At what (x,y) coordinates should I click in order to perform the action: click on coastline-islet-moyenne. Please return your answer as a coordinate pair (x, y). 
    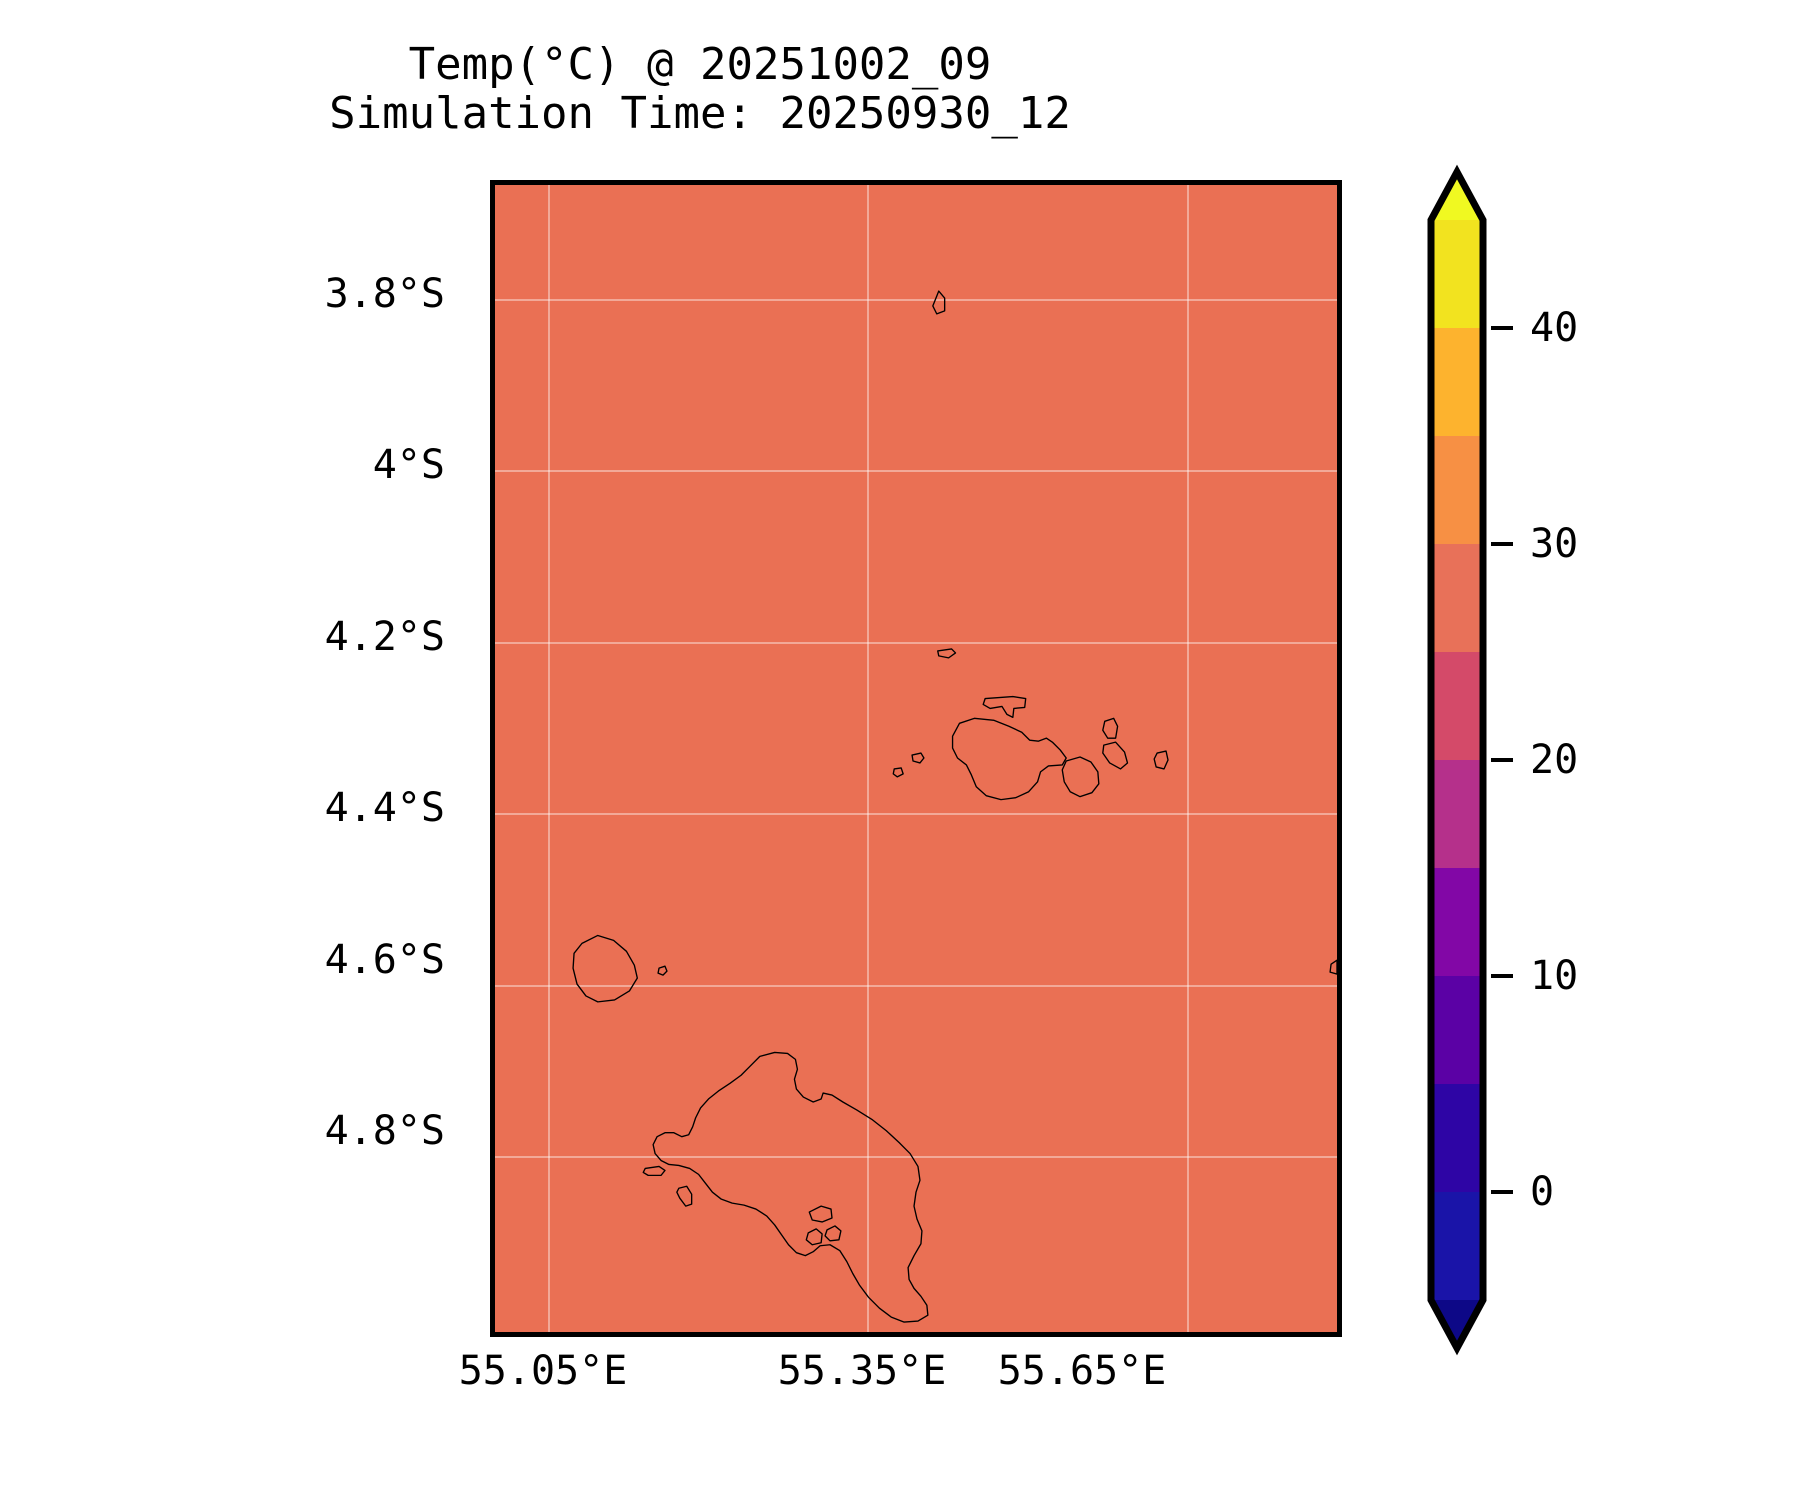
    Looking at the image, I should click on (833, 1233).